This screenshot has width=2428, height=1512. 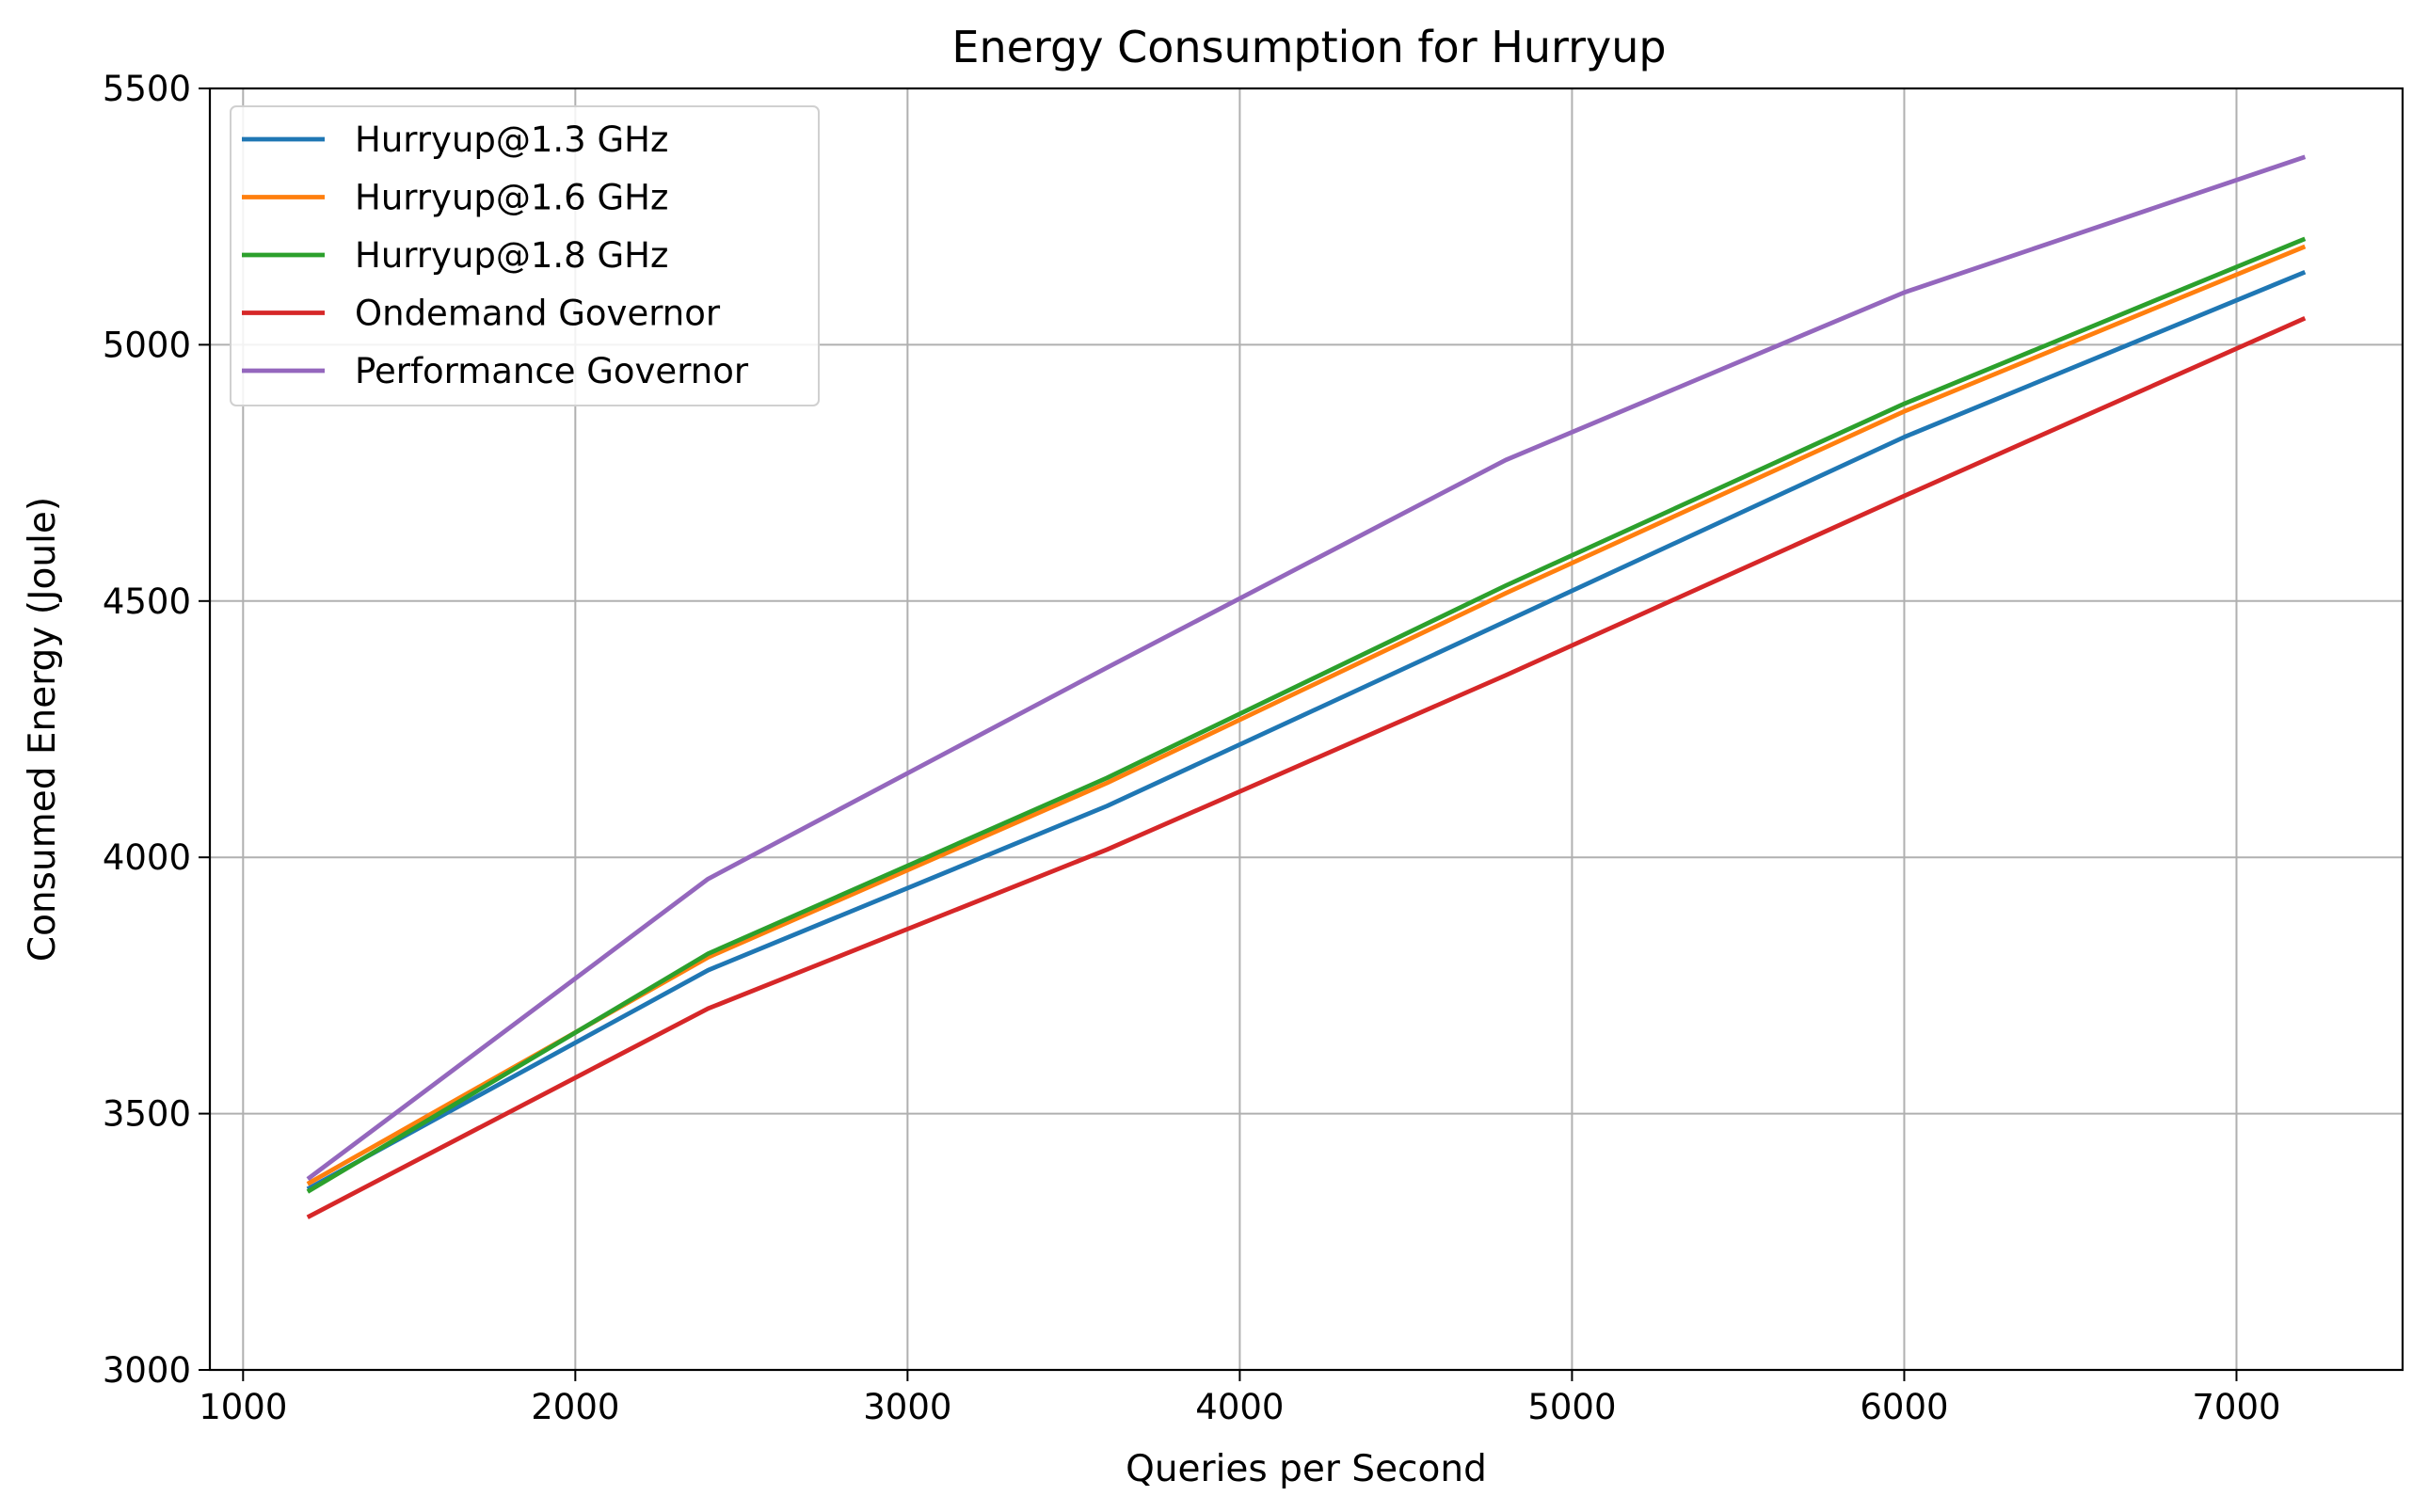 What do you see at coordinates (147, 1370) in the screenshot?
I see `y-tick-label: 3000` at bounding box center [147, 1370].